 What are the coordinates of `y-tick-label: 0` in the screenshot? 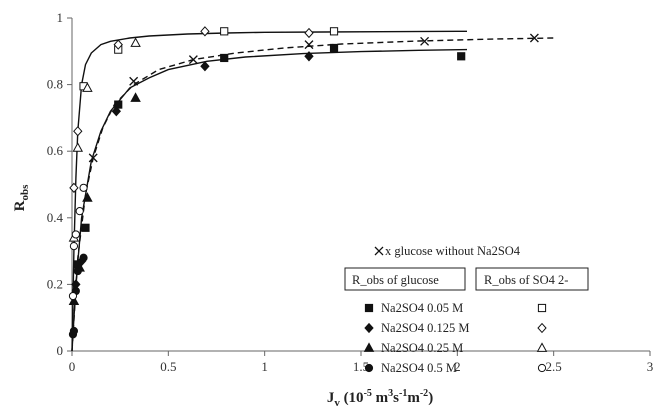 It's located at (60, 350).